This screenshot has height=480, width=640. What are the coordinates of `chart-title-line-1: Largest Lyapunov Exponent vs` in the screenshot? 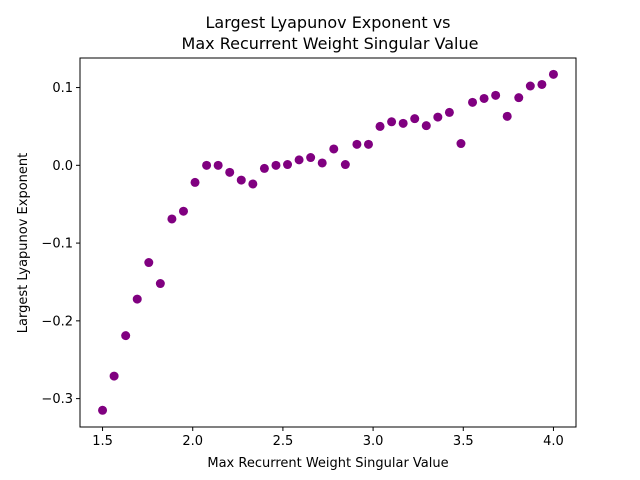 It's located at (327, 22).